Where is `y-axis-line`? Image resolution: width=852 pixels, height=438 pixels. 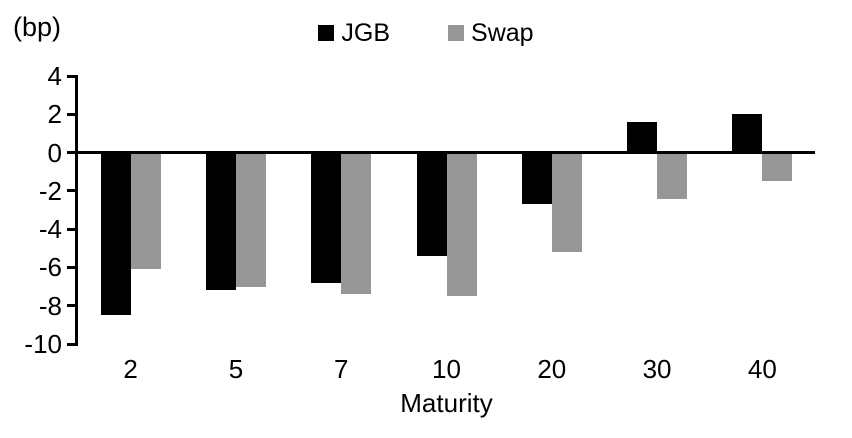
y-axis-line is located at coordinates (76, 210).